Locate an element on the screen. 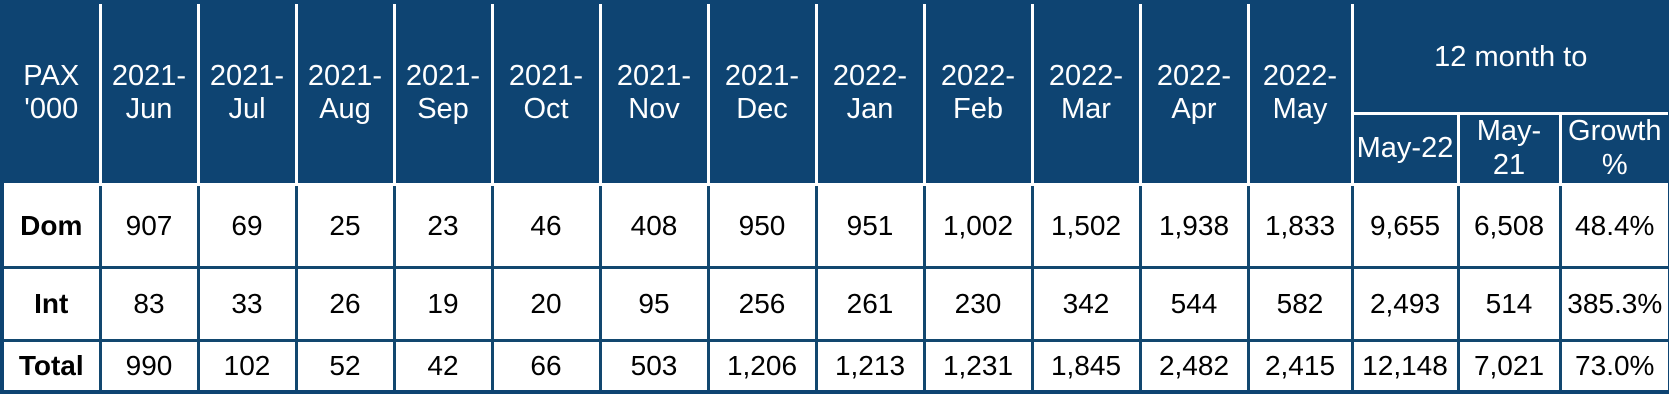 The width and height of the screenshot is (1669, 404). data-cell: 20 is located at coordinates (546, 303).